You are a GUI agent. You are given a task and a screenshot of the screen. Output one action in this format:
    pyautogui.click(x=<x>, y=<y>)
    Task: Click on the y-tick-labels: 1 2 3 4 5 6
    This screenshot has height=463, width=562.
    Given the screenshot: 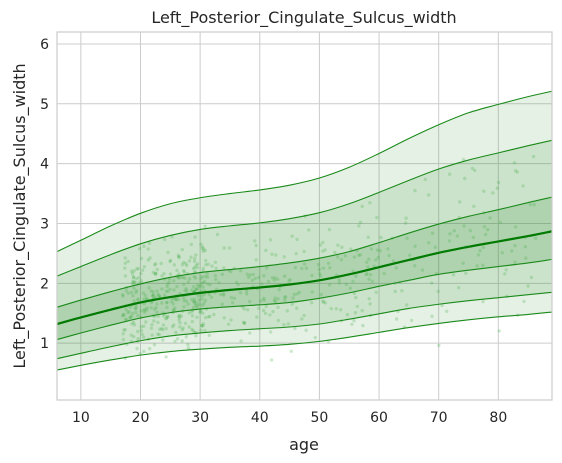 What is the action you would take?
    pyautogui.click(x=44, y=194)
    